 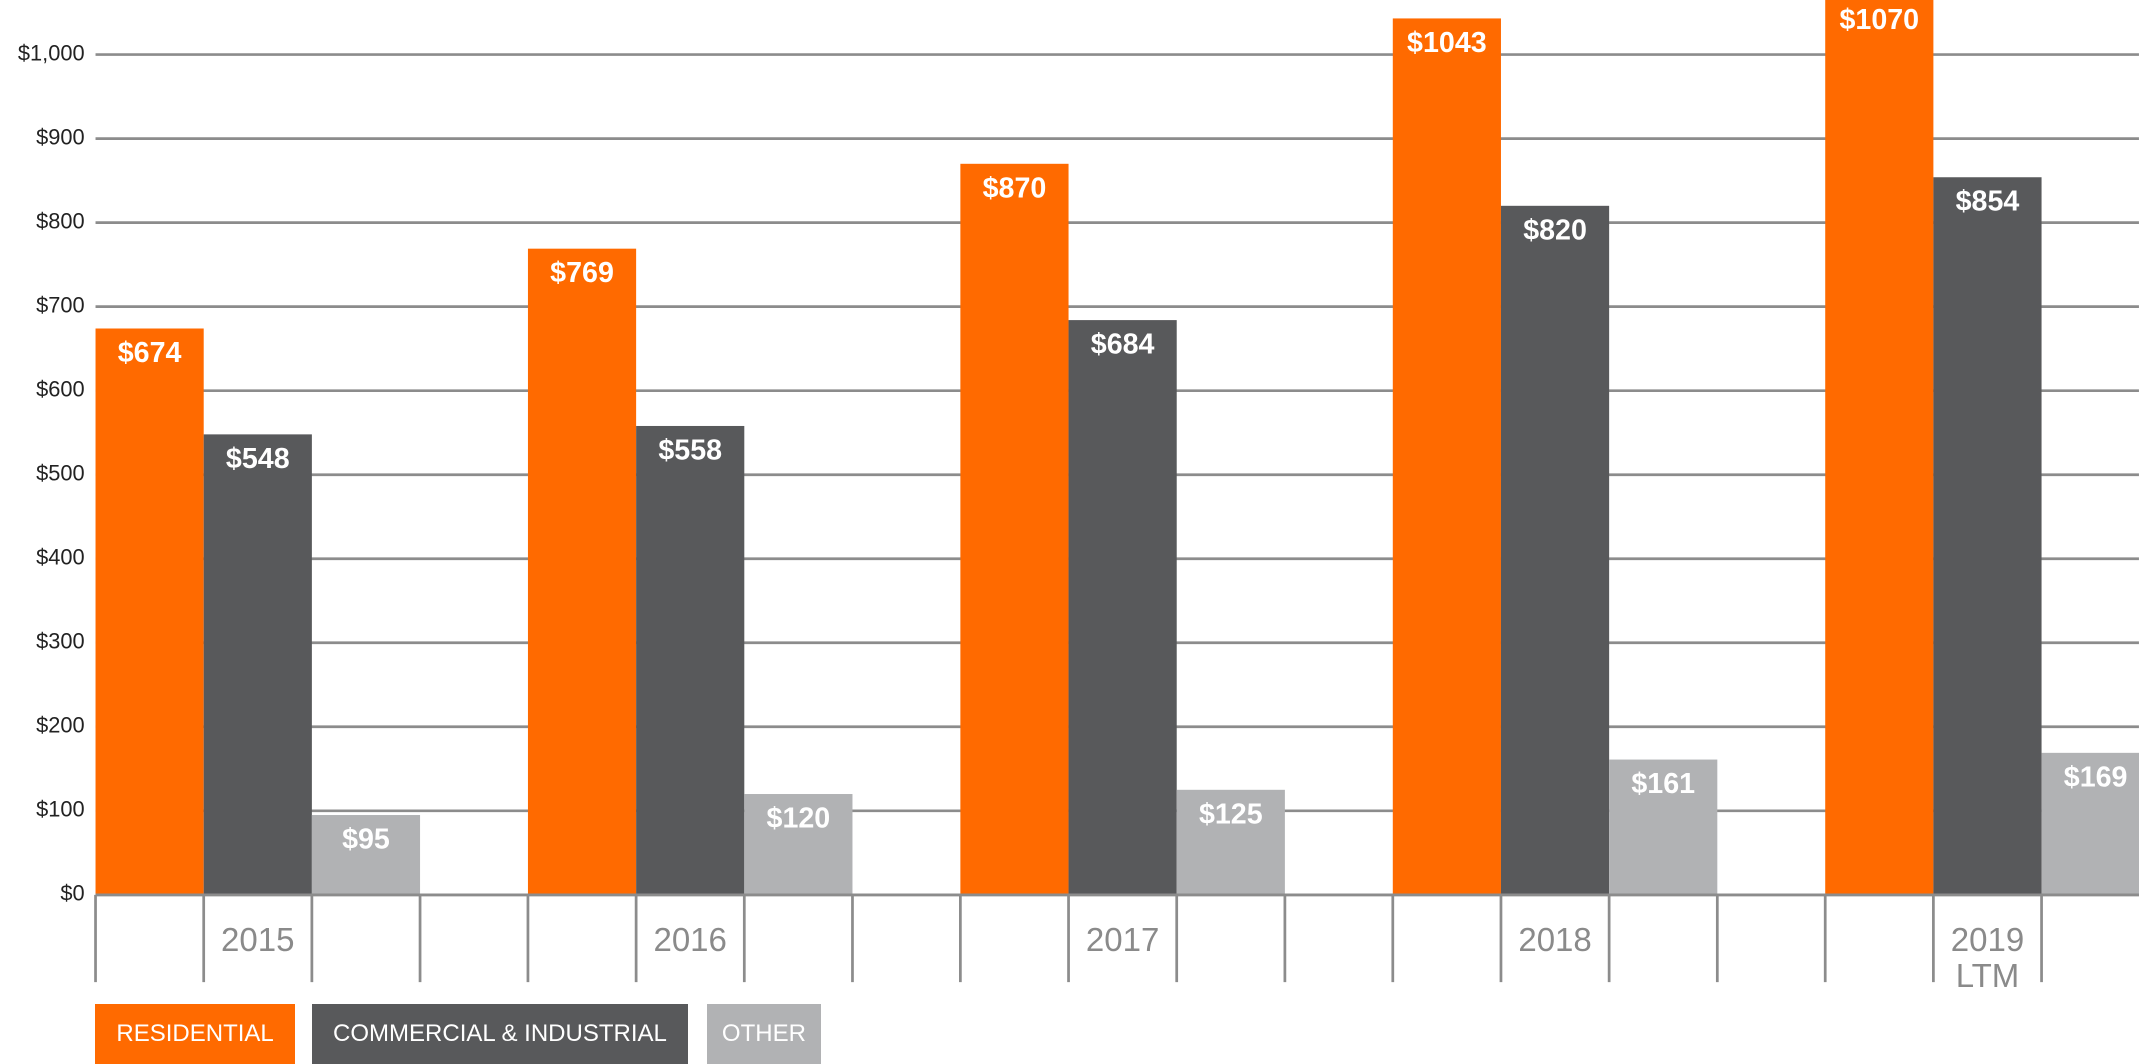 What do you see at coordinates (582, 273) in the screenshot?
I see `value-label: $769` at bounding box center [582, 273].